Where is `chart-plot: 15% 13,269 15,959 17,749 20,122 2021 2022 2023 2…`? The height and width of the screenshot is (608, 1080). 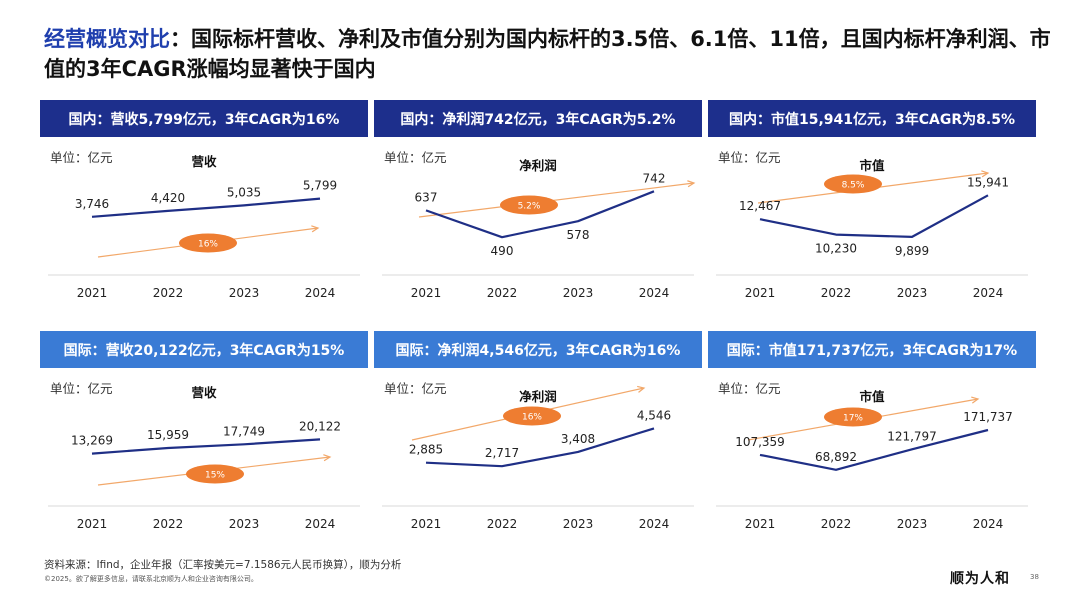 chart-plot: 15% 13,269 15,959 17,749 20,122 2021 2022 2023 2… is located at coordinates (204, 475).